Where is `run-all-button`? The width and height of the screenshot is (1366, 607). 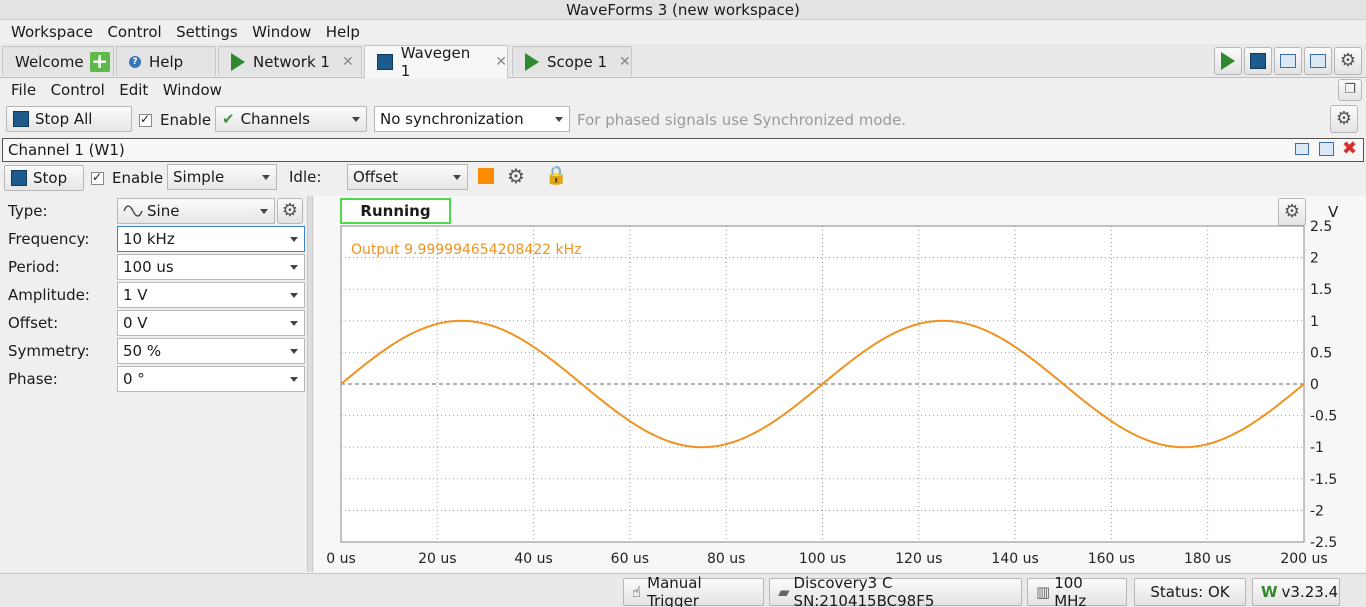
run-all-button is located at coordinates (1228, 61).